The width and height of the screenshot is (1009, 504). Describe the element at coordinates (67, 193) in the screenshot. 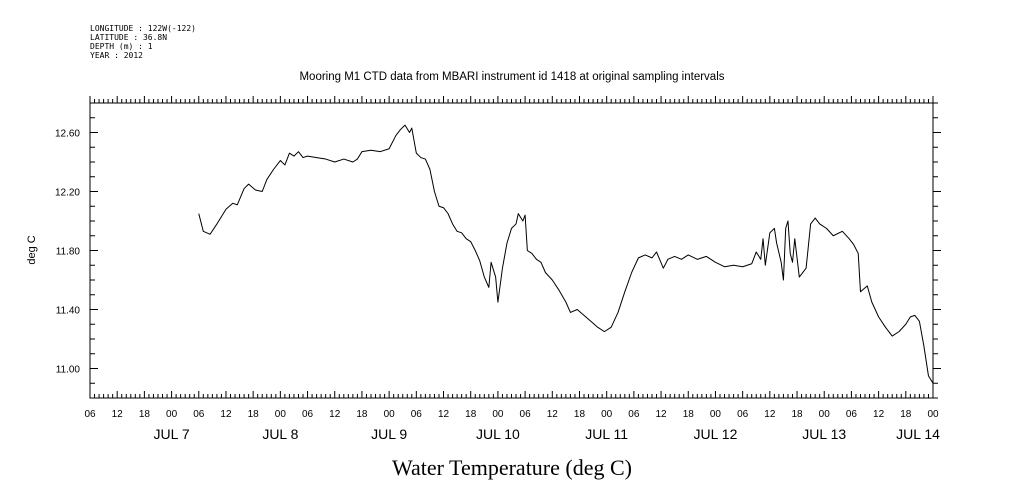

I see `y-tick-label: 12.20` at that location.